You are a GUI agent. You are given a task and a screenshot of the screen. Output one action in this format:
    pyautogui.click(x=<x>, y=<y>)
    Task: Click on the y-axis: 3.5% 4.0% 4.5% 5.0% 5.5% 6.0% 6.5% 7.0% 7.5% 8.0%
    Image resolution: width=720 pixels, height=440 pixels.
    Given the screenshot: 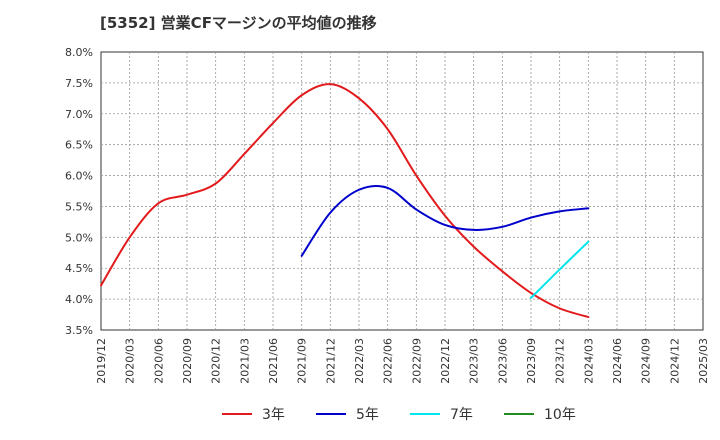 What is the action you would take?
    pyautogui.click(x=79, y=191)
    